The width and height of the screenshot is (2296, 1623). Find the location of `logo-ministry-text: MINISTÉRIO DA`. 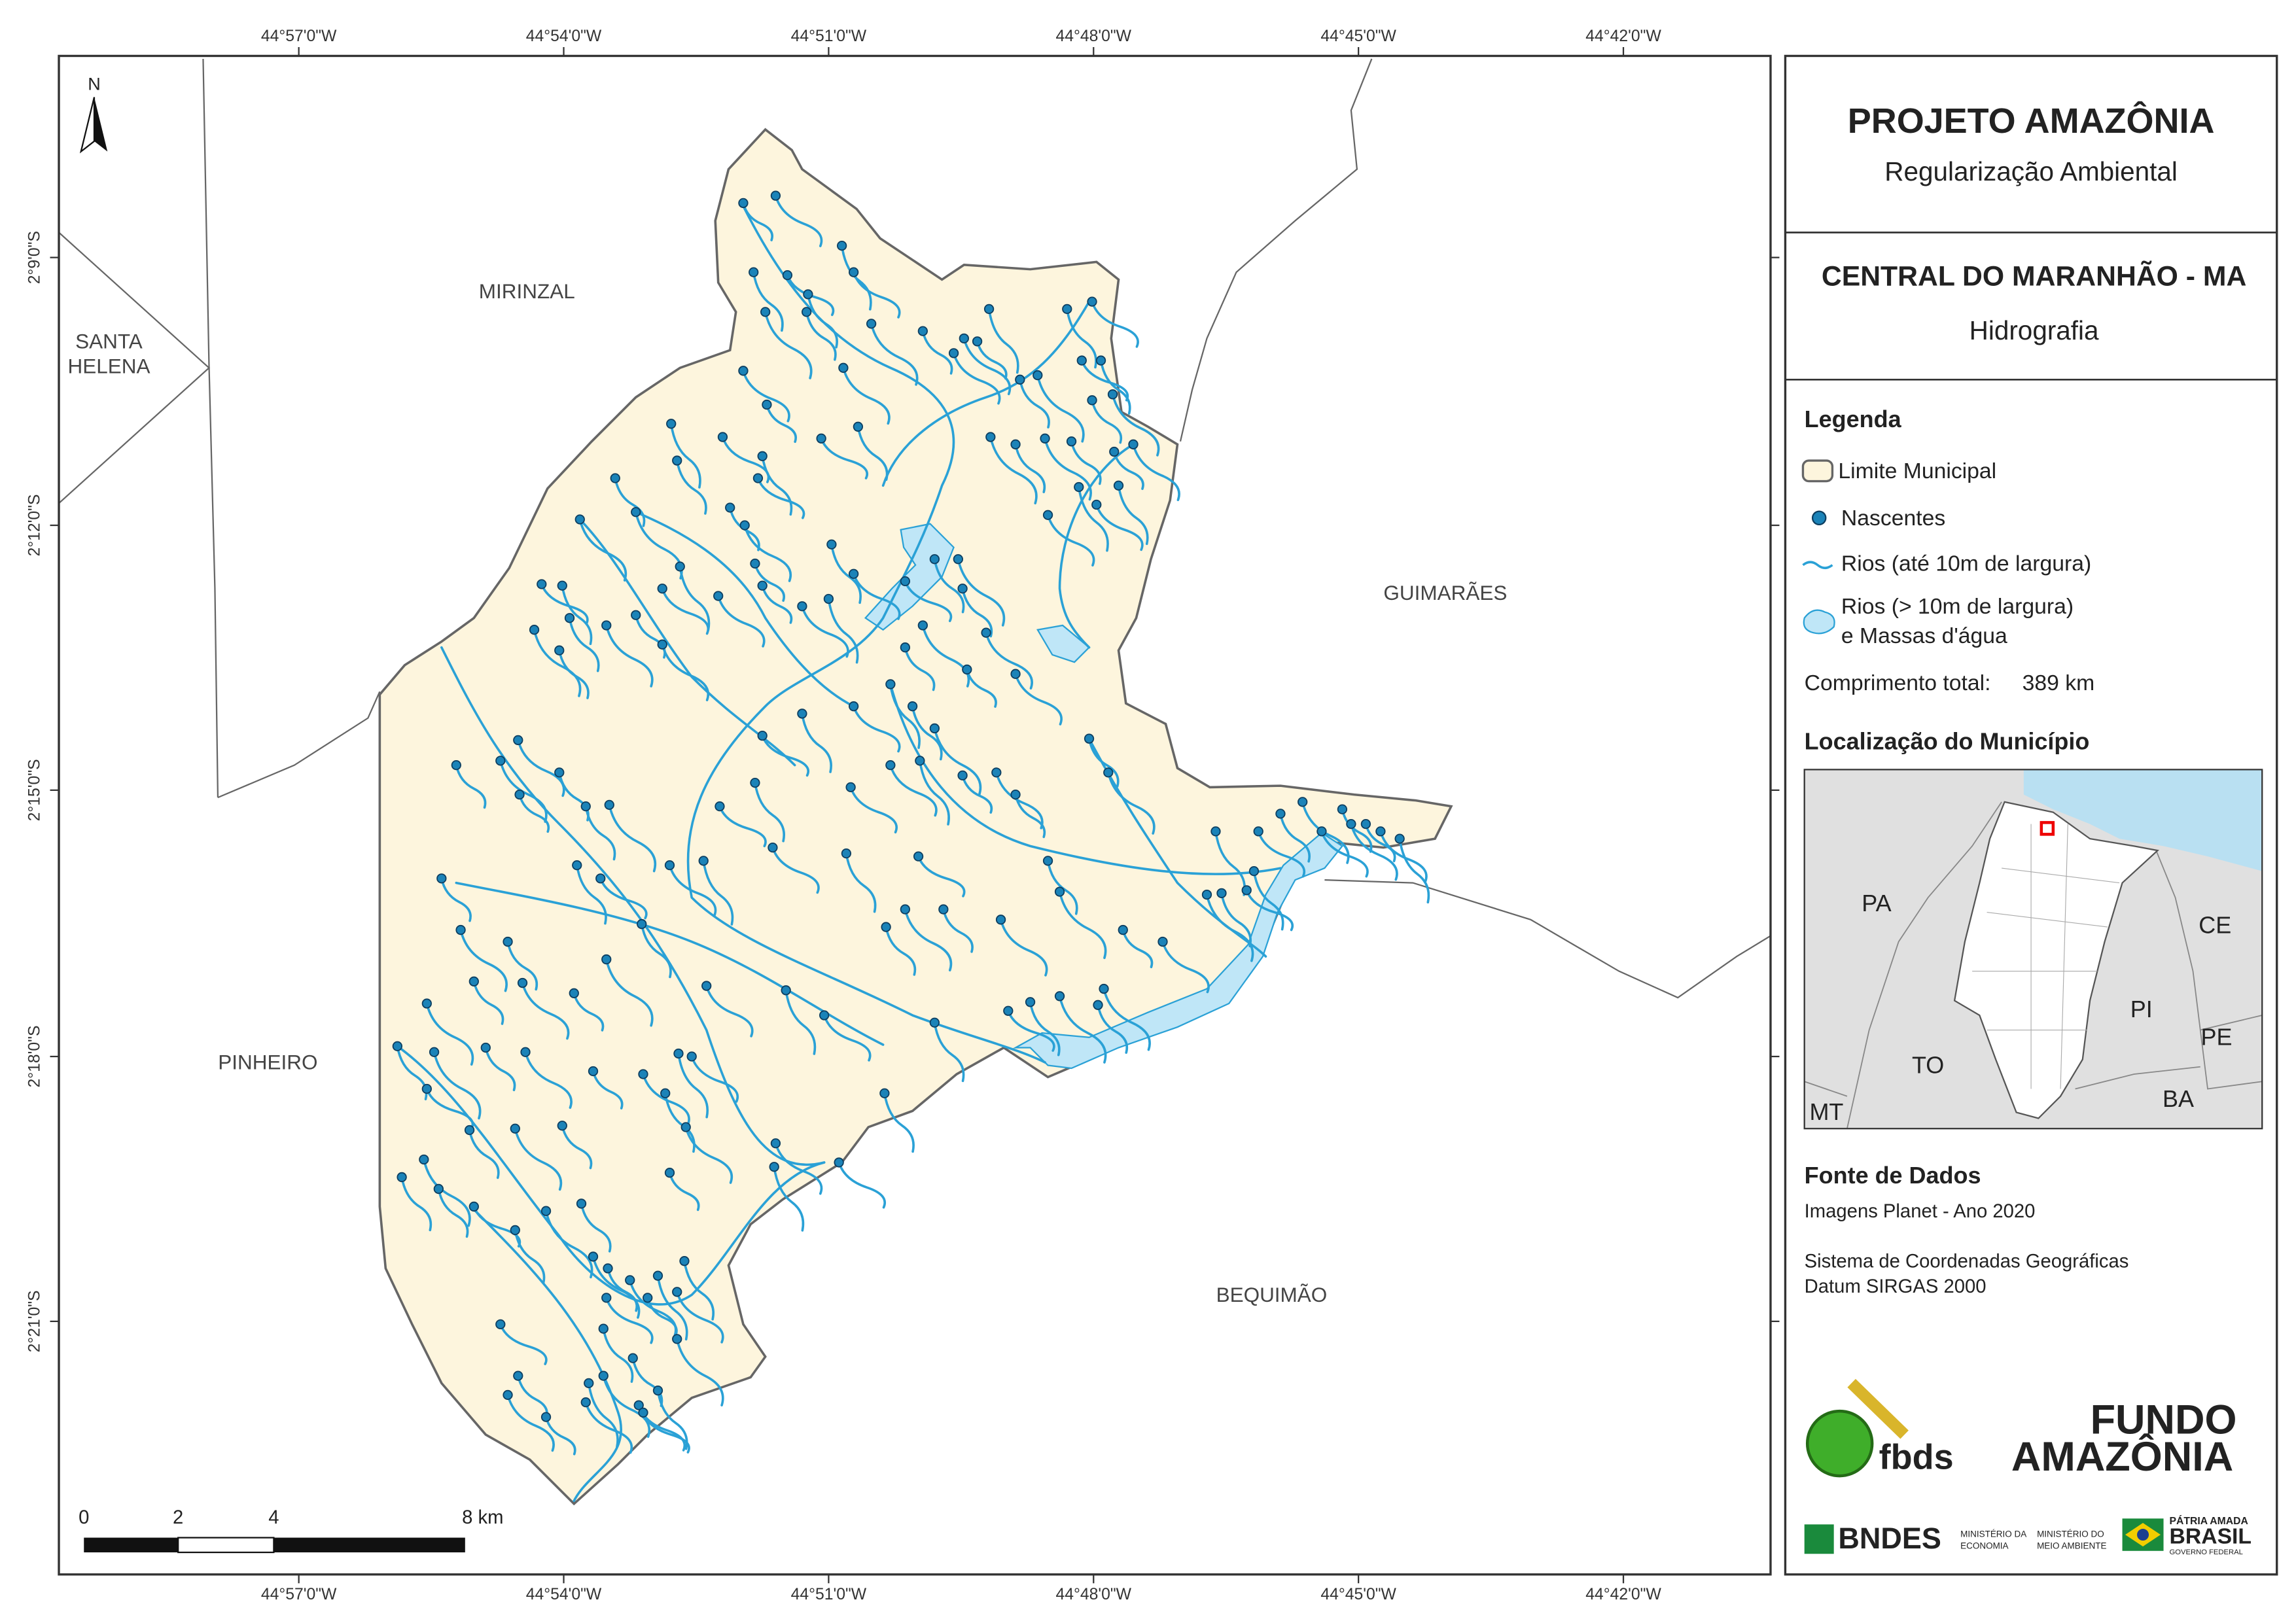

logo-ministry-text: MINISTÉRIO DA is located at coordinates (1993, 1534).